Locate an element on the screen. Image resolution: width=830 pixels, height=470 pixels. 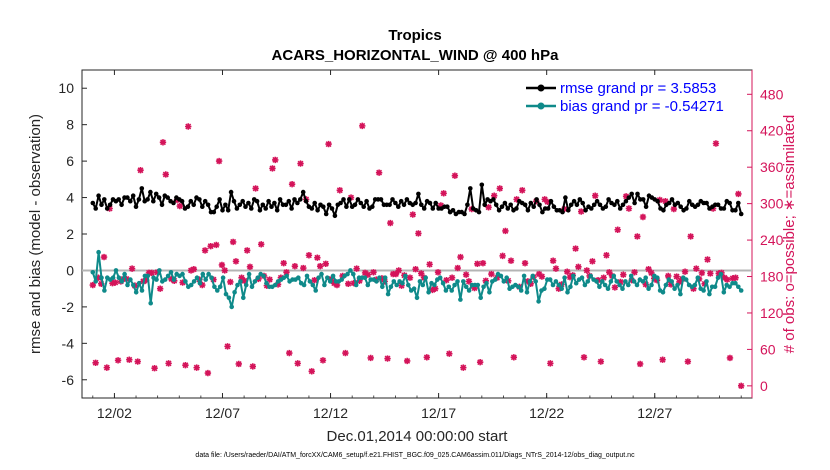
legend-bias-marker is located at coordinates (541, 106).